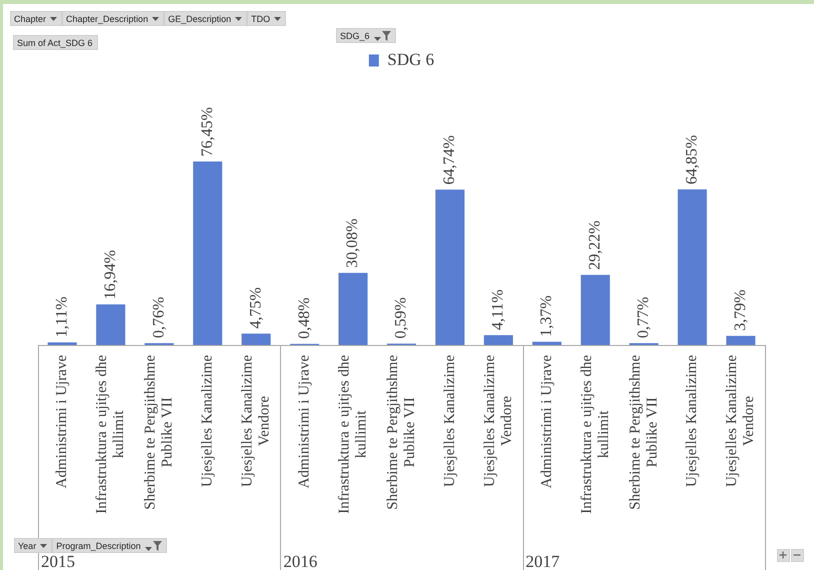  Describe the element at coordinates (692, 159) in the screenshot. I see `data-label: 64,85%` at that location.